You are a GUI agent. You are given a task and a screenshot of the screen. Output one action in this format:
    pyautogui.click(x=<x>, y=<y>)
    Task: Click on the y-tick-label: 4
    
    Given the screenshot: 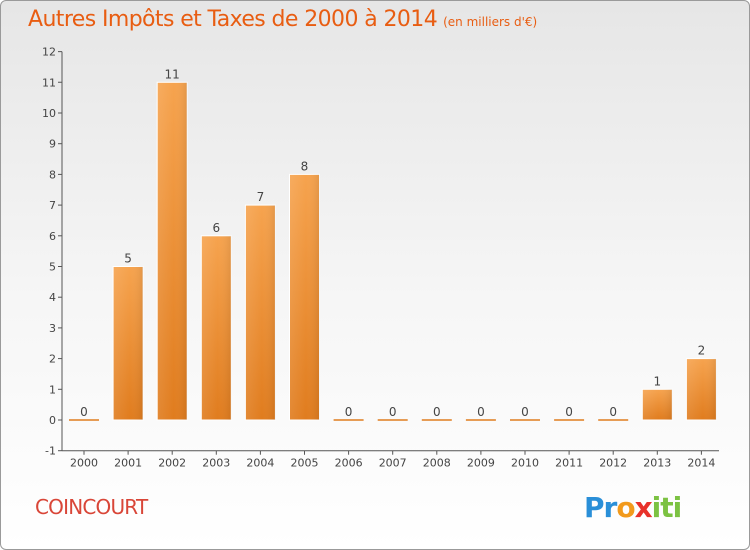 What is the action you would take?
    pyautogui.click(x=52, y=297)
    